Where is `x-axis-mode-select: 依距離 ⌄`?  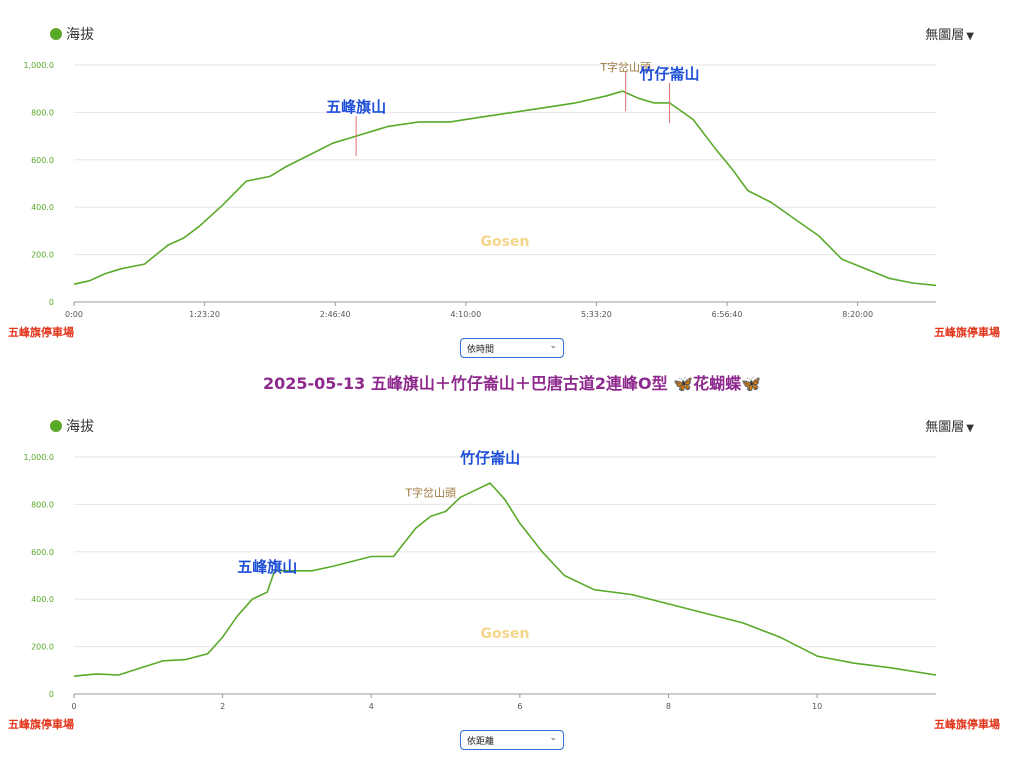
x-axis-mode-select: 依距離 ⌄ is located at coordinates (512, 740).